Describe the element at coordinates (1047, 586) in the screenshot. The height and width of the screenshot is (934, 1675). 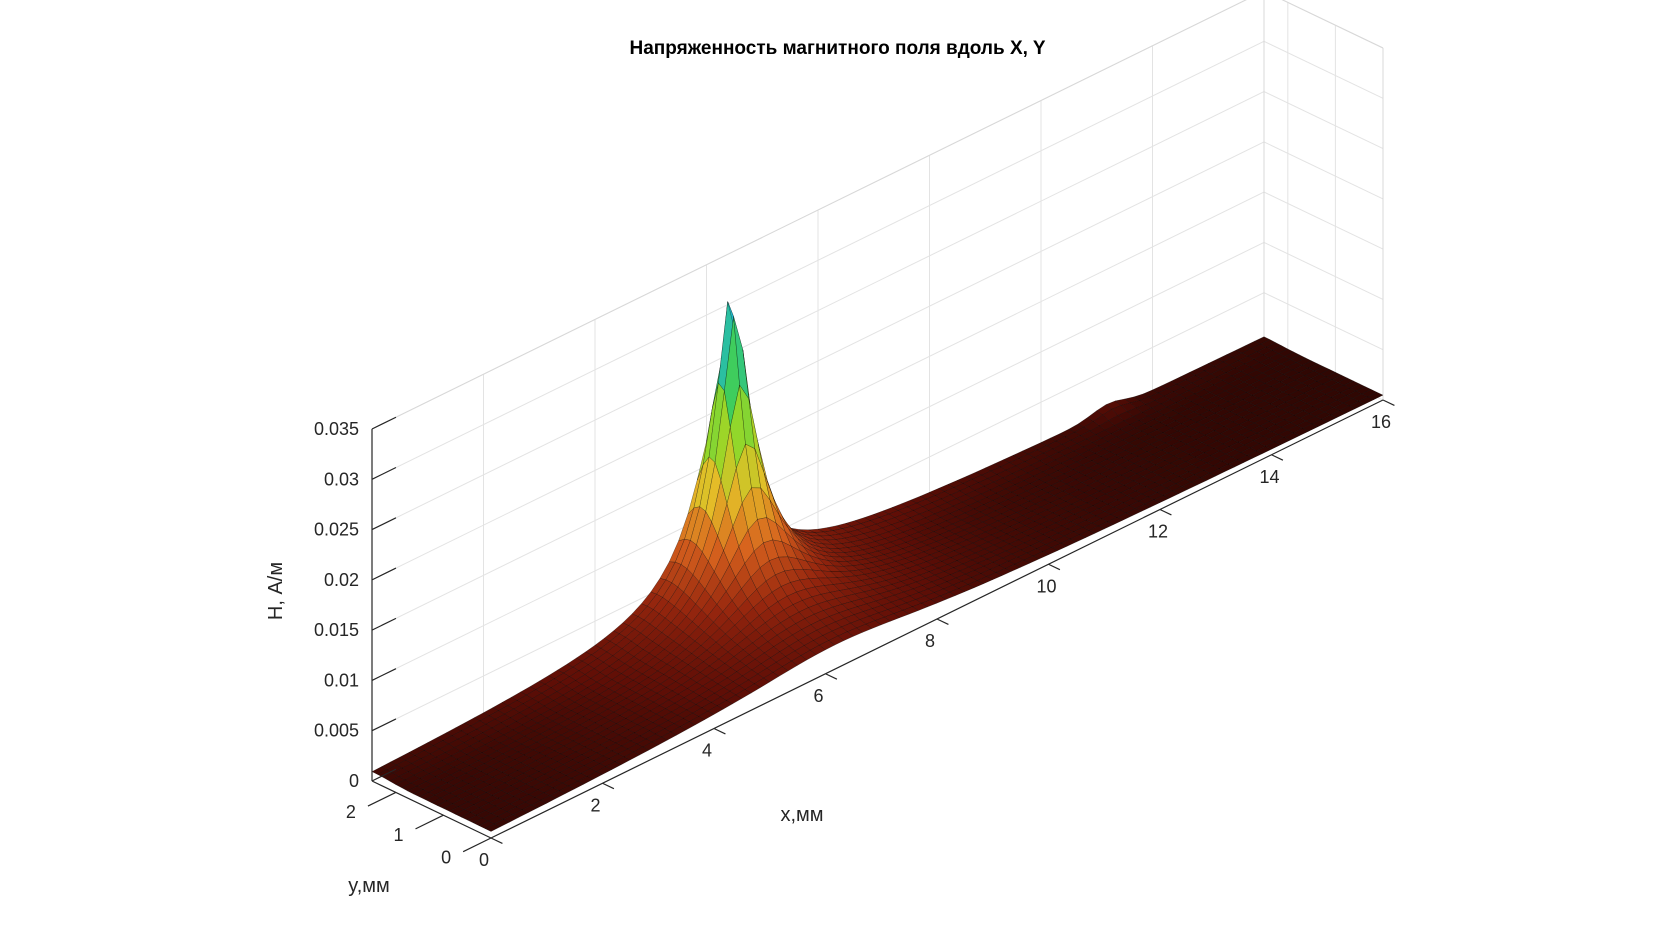
I see `x-tick-label: 10` at that location.